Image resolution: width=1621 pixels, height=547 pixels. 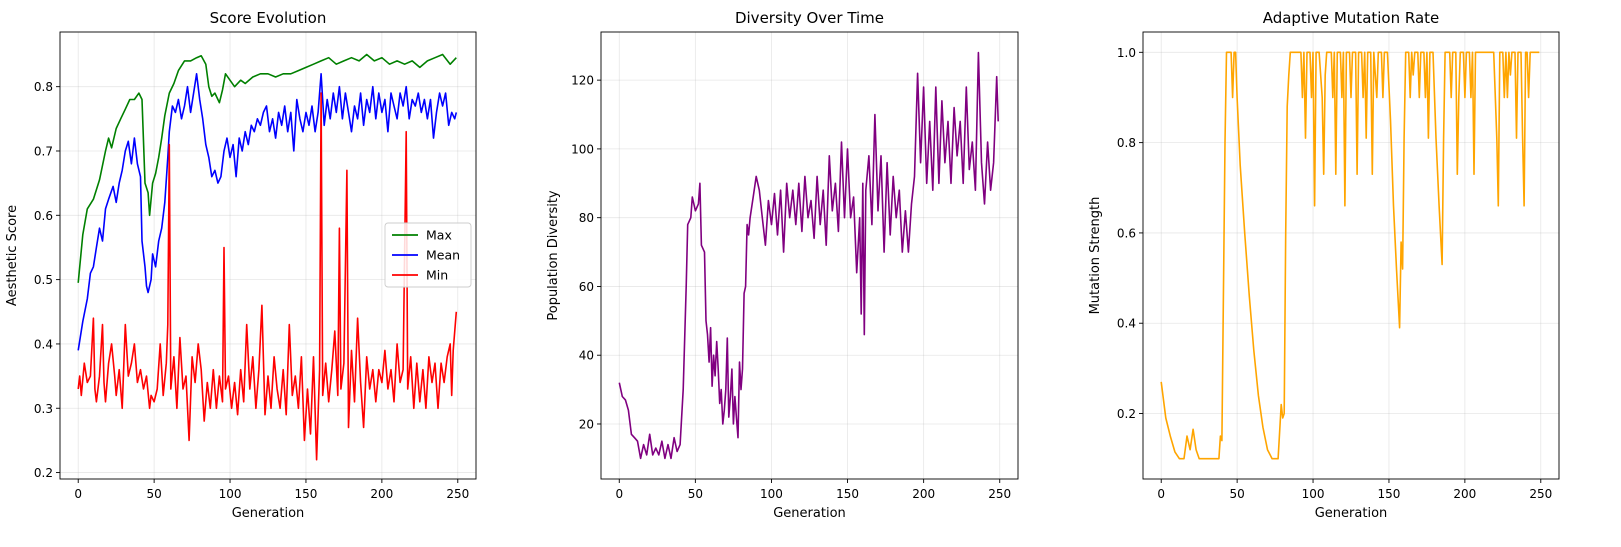 What do you see at coordinates (586, 424) in the screenshot?
I see `y-tick-label: 20` at bounding box center [586, 424].